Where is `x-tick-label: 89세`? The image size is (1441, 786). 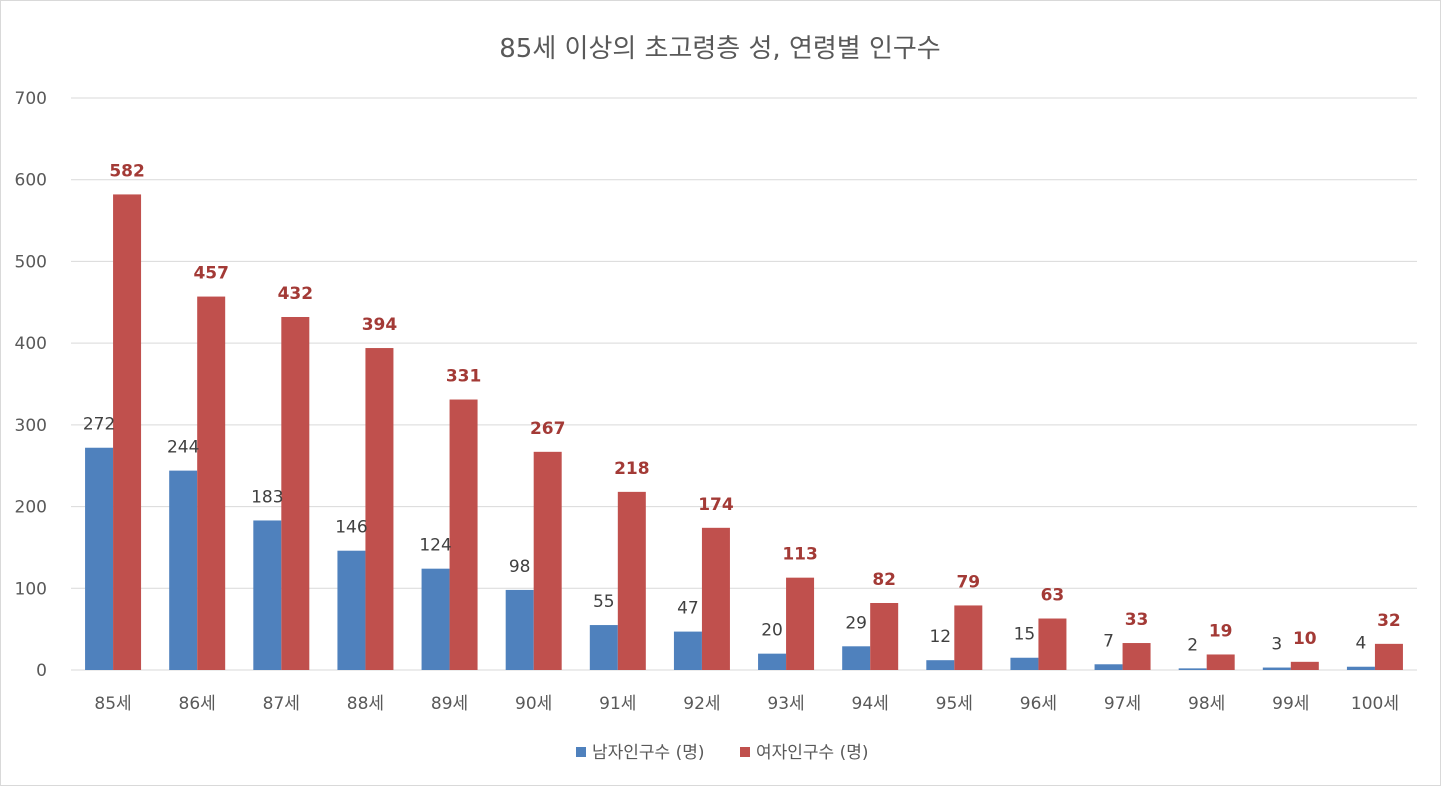
x-tick-label: 89세 is located at coordinates (449, 704).